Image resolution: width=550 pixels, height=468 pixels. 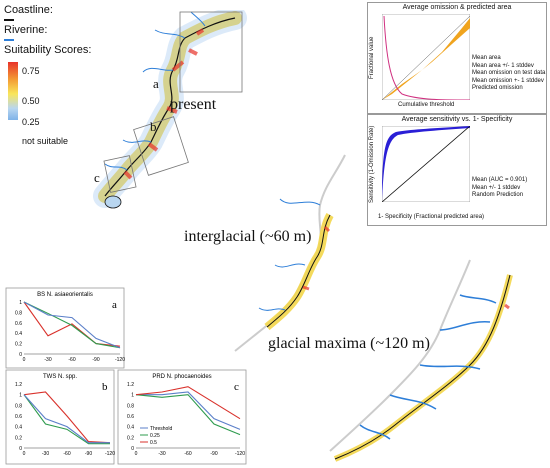 I want to click on legend-label: 0.25, so click(x=155, y=436).